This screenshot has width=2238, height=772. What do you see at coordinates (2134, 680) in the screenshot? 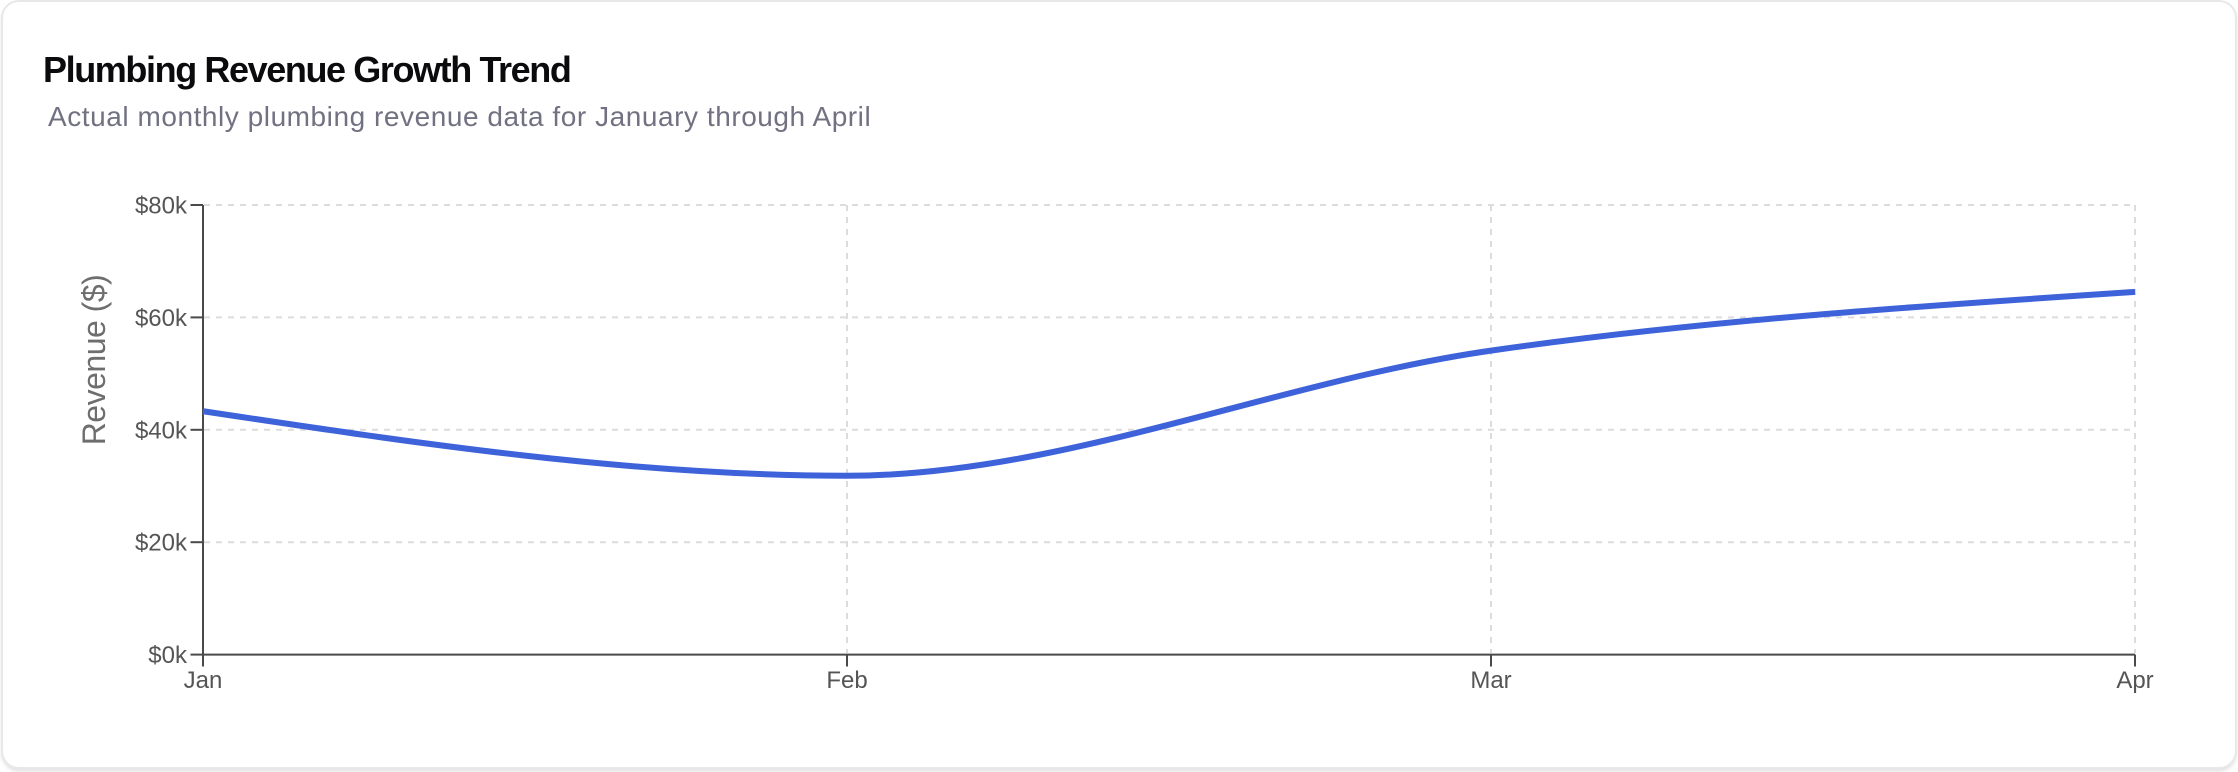
I see `svg-text: Apr` at bounding box center [2134, 680].